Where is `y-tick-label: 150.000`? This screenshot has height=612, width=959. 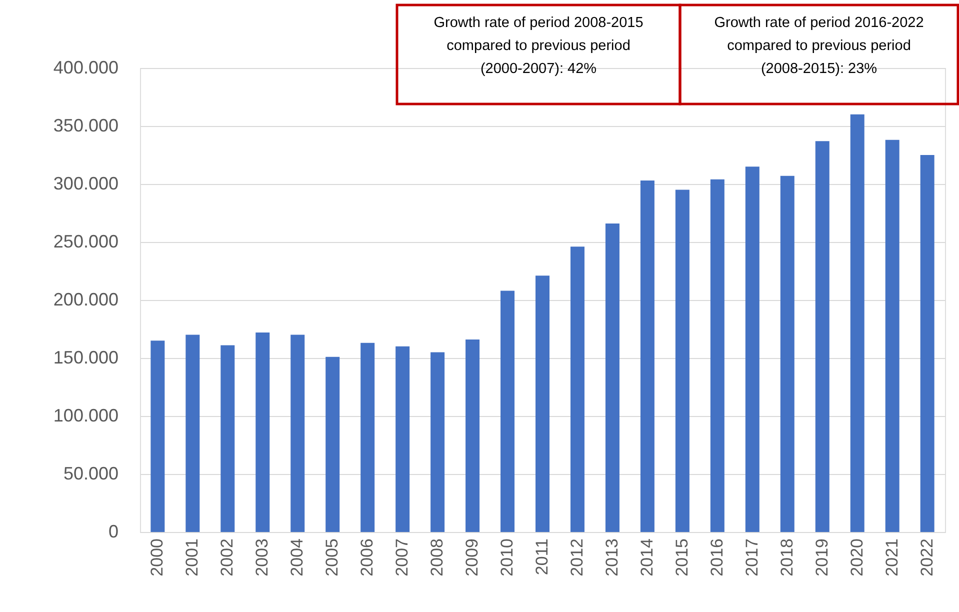 y-tick-label: 150.000 is located at coordinates (85, 358).